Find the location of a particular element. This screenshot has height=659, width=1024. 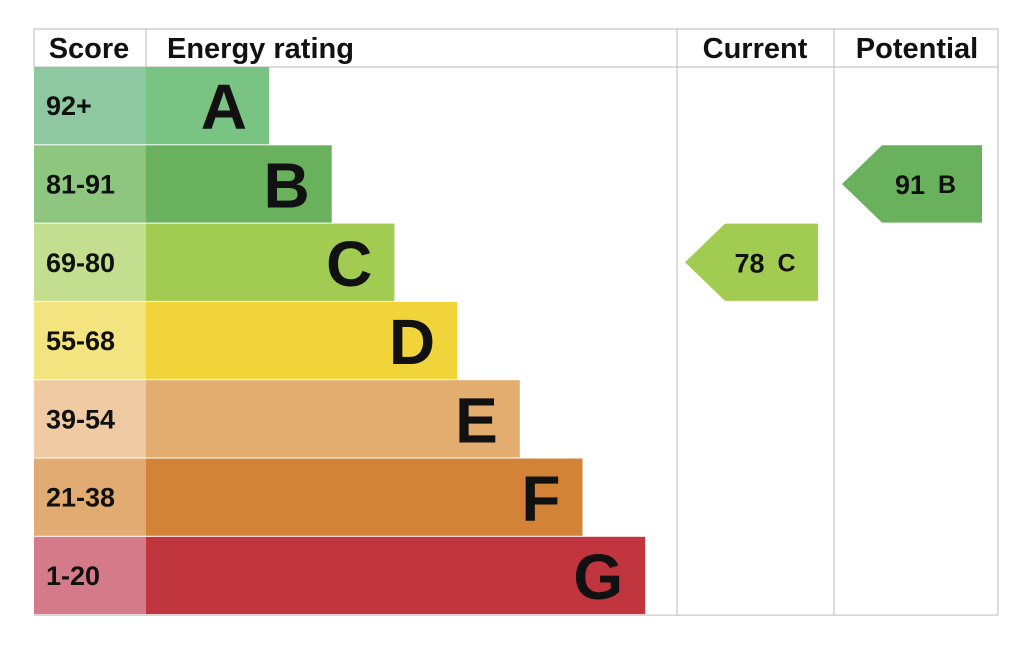

rating-bar-b is located at coordinates (239, 184).